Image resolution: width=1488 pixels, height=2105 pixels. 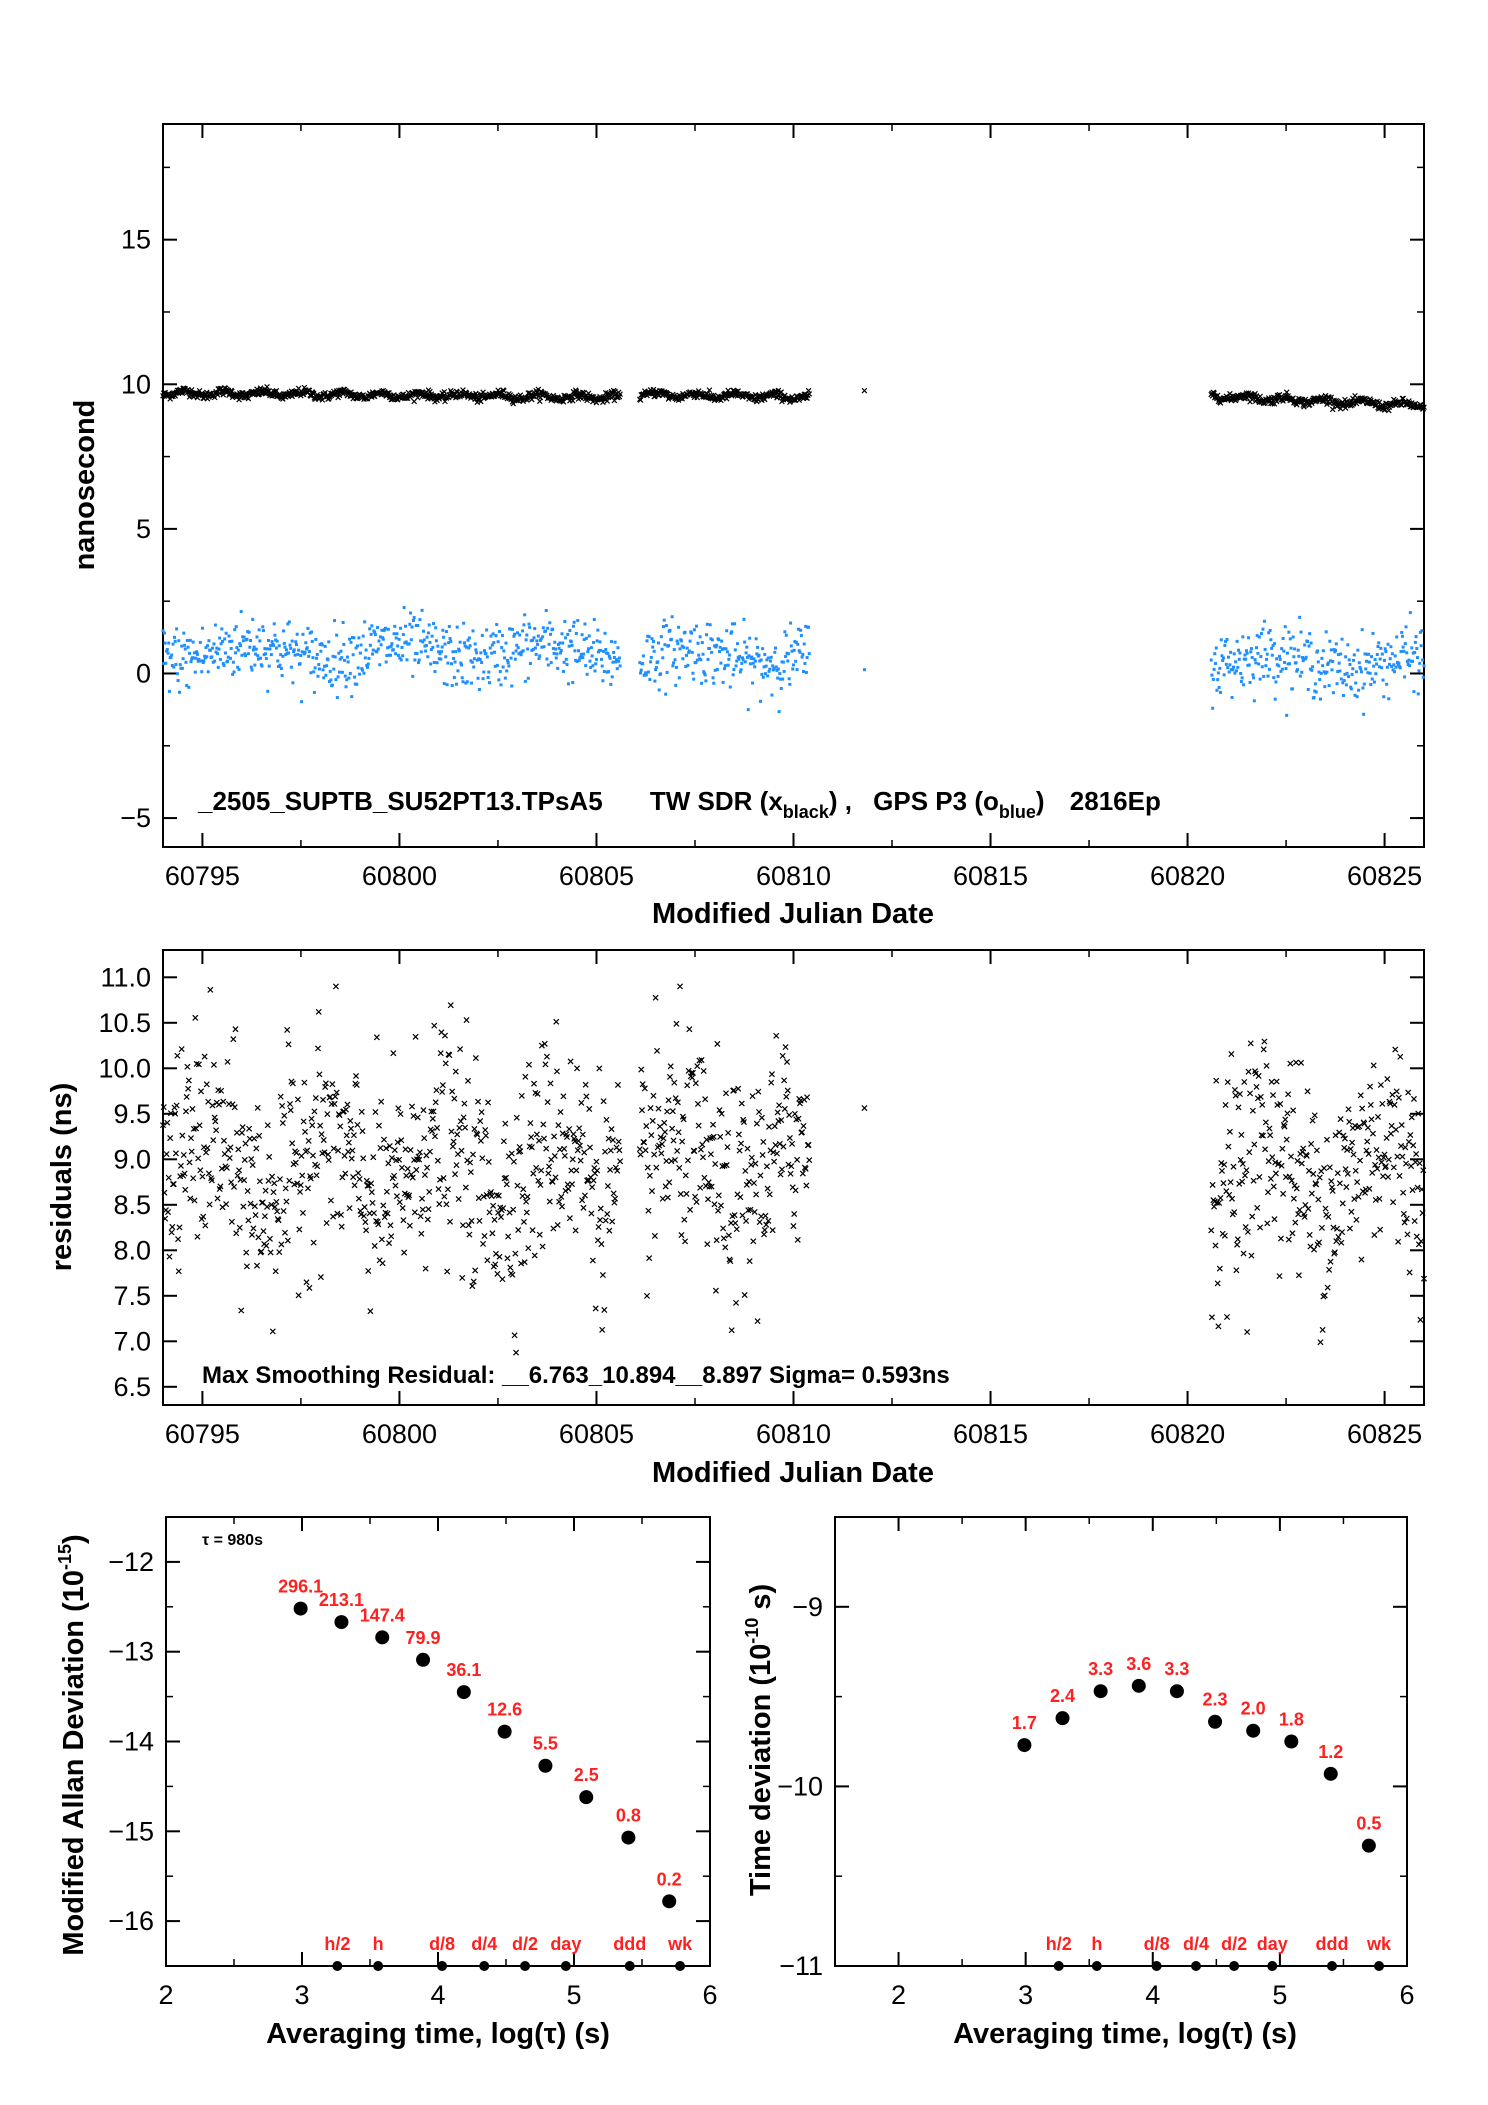 I want to click on y-tick-label: −10, so click(x=800, y=1786).